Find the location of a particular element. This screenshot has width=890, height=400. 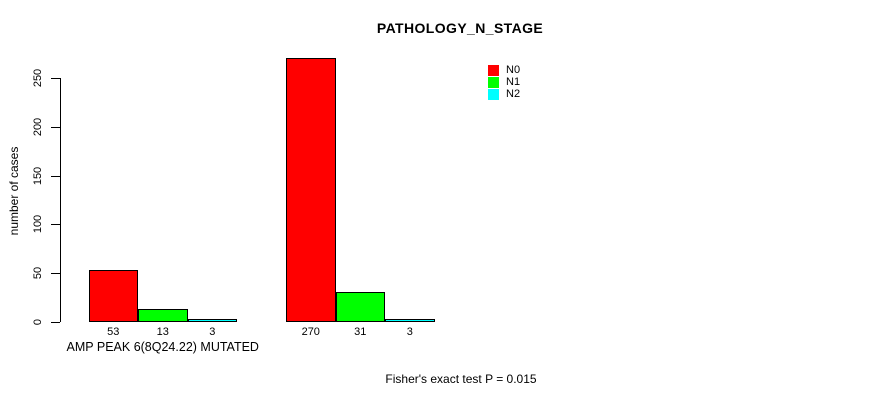

bar-N1-group2 is located at coordinates (360, 306).